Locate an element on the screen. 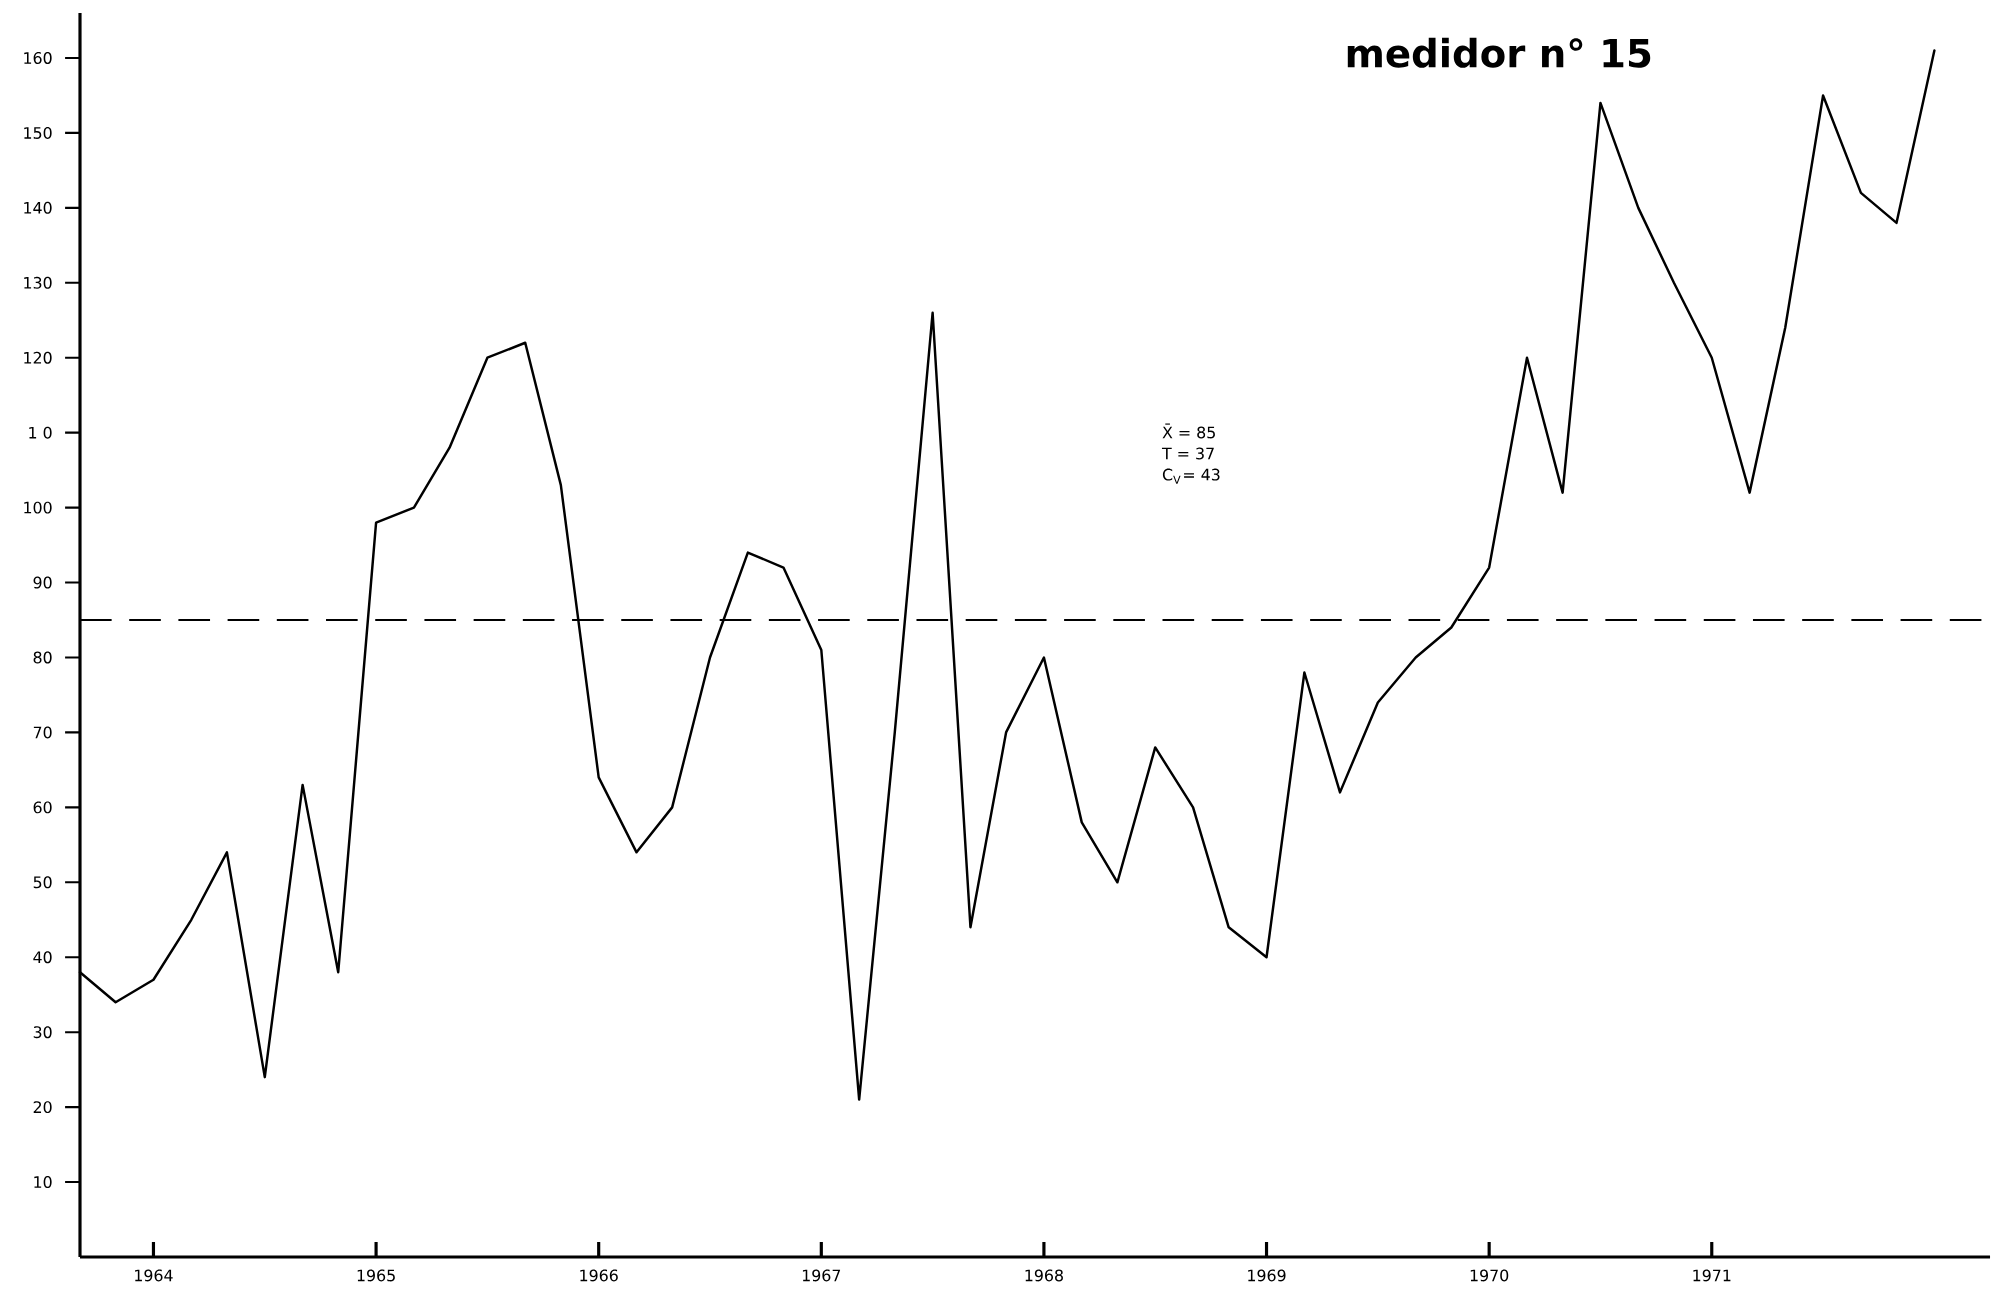  text: medidor n° 15 is located at coordinates (1499, 52).